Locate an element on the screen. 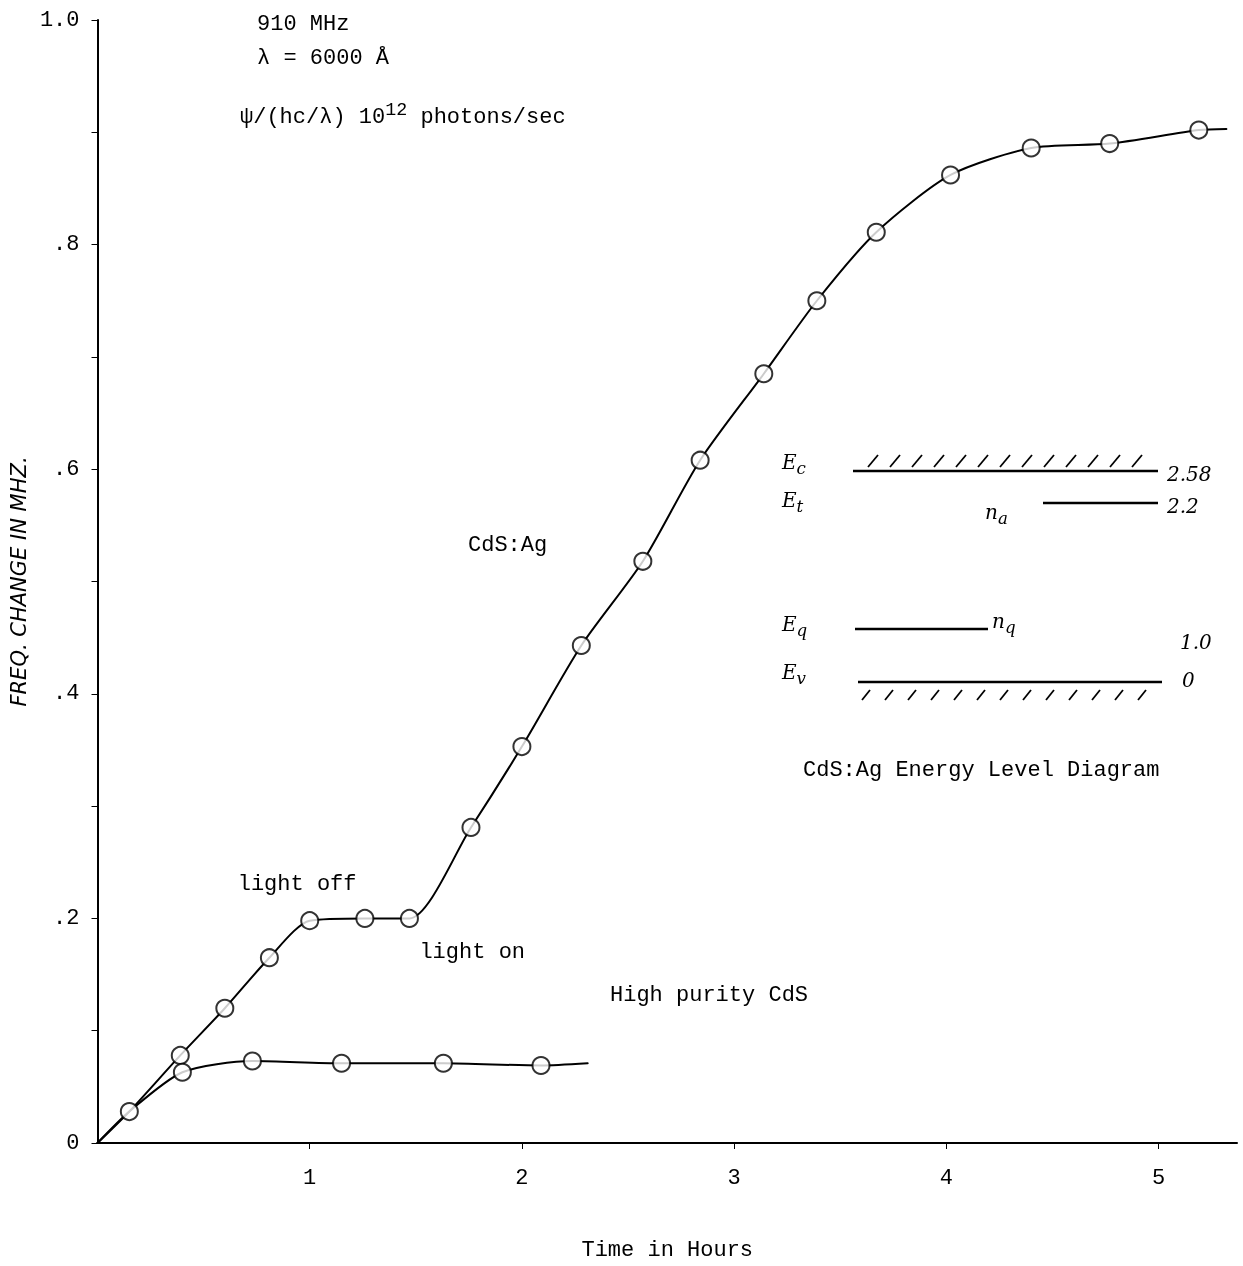 This screenshot has height=1266, width=1243. annotation: n$_{q}$ is located at coordinates (1004, 623).